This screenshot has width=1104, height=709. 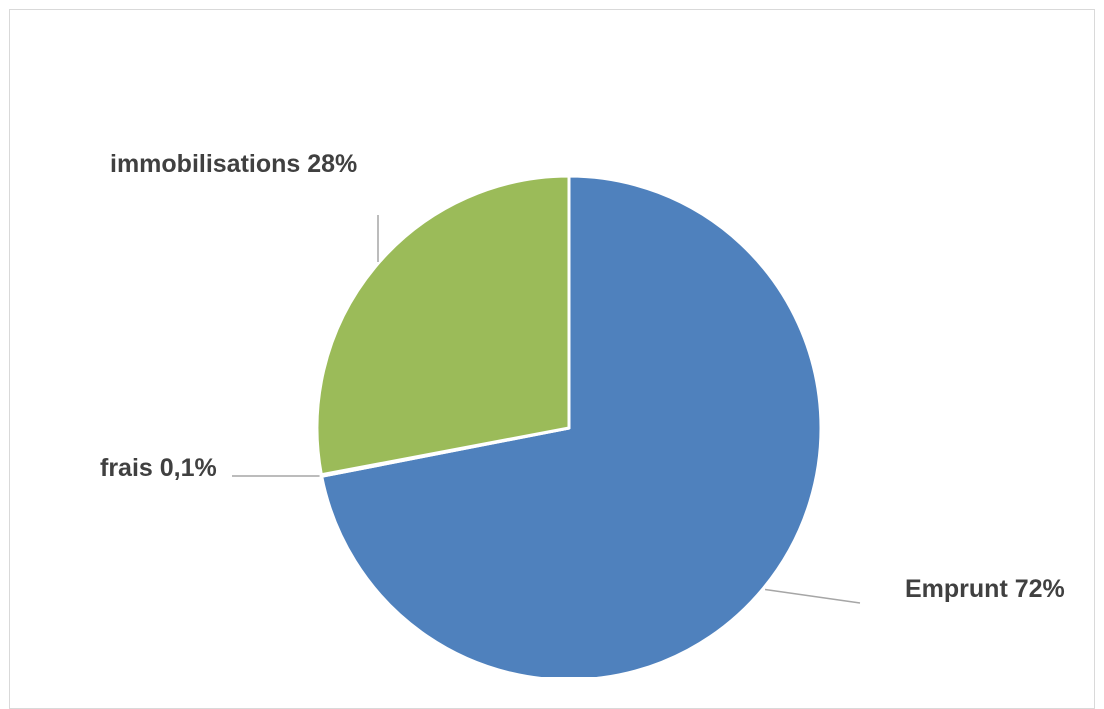 What do you see at coordinates (443, 325) in the screenshot?
I see `pie-slice-immobilisations` at bounding box center [443, 325].